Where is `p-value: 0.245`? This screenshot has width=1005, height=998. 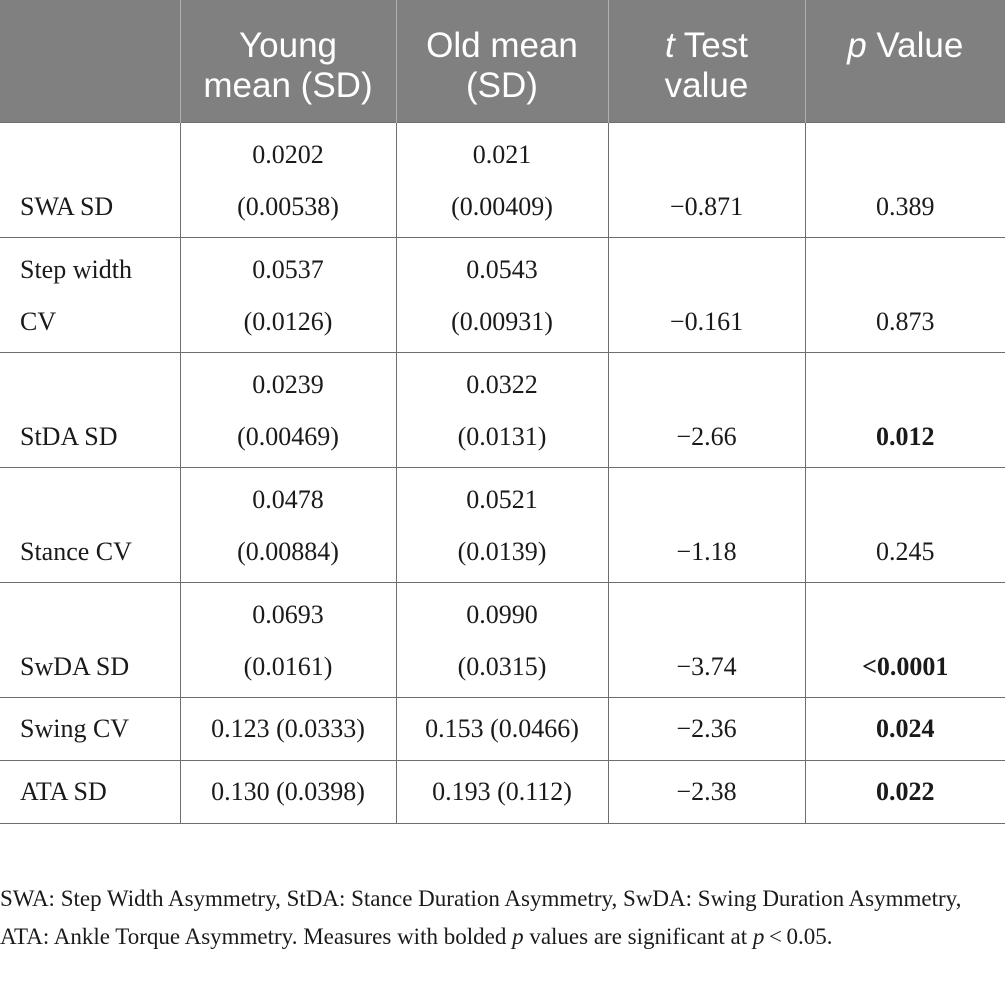 p-value: 0.245 is located at coordinates (905, 524).